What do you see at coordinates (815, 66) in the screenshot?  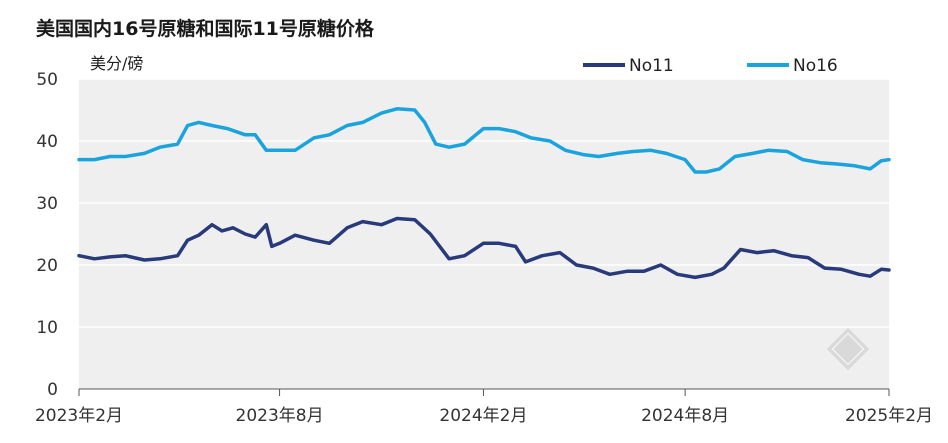 I see `legend-label-no16: No16` at bounding box center [815, 66].